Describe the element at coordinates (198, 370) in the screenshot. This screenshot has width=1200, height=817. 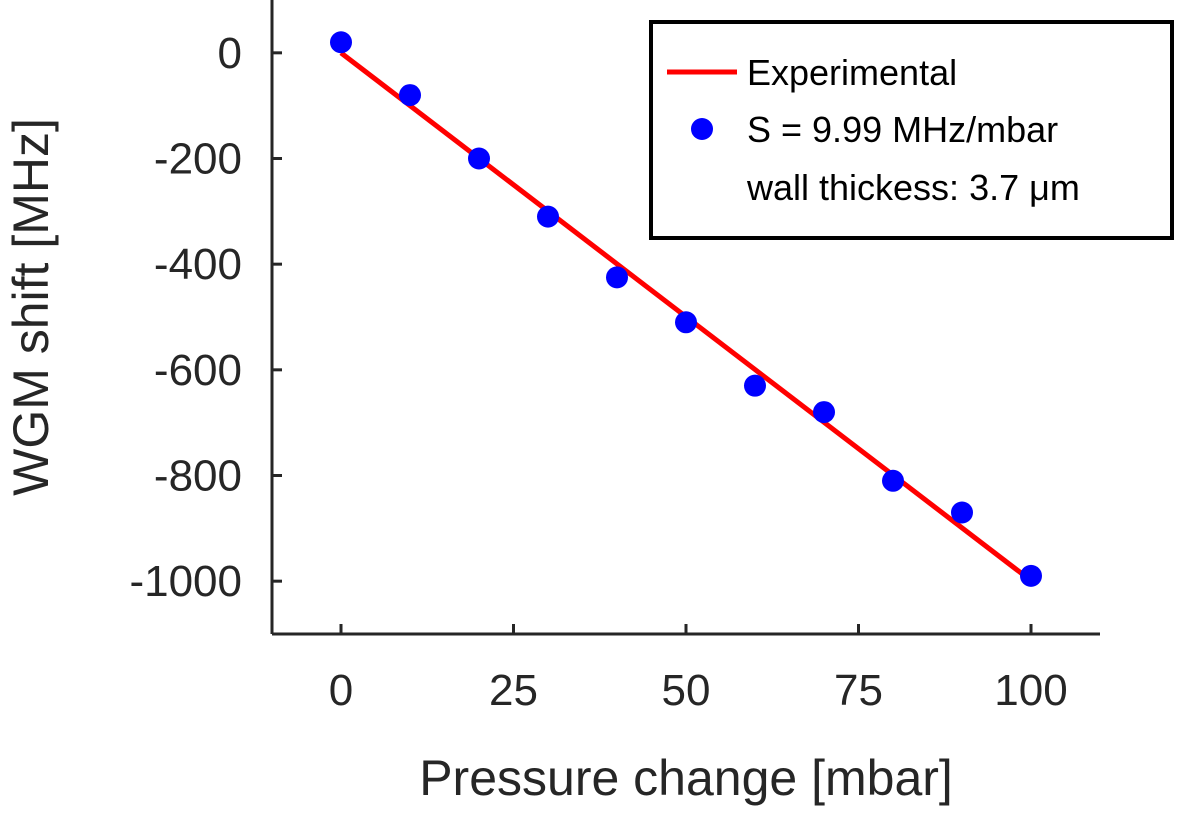
I see `y-tick-label: -600` at that location.